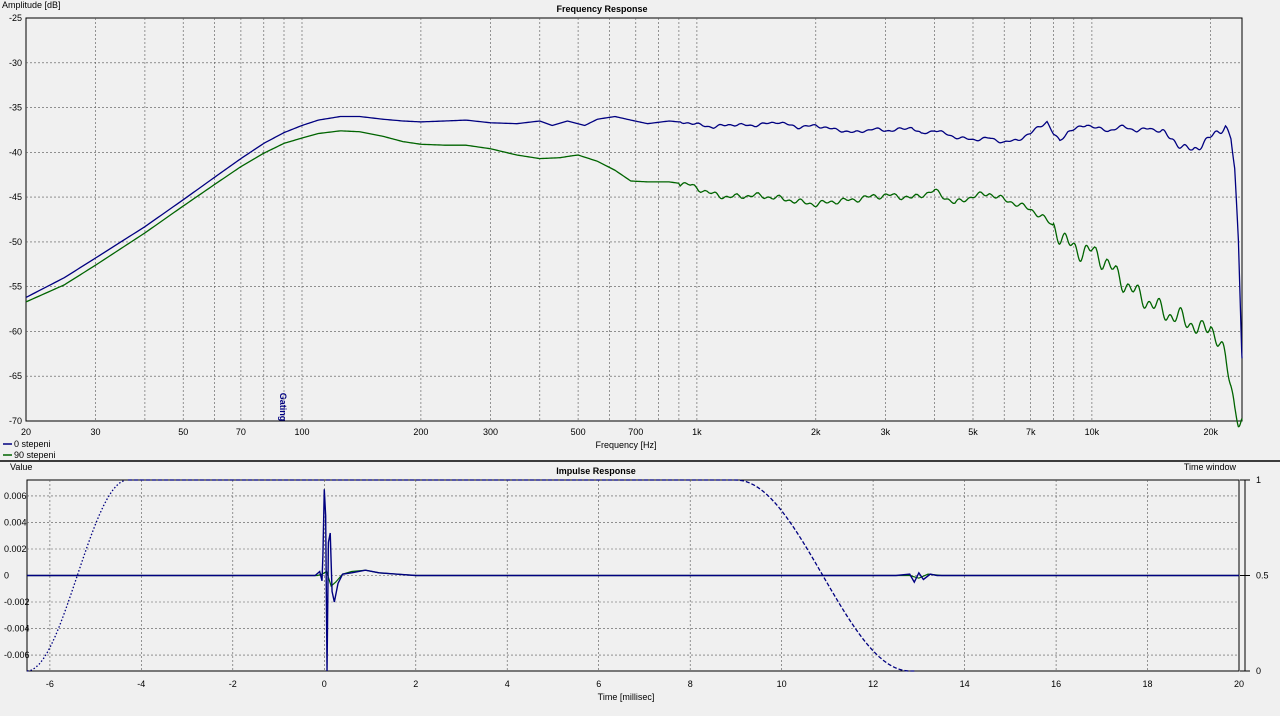 The image size is (1280, 716). What do you see at coordinates (420, 432) in the screenshot?
I see `fr-x-tick-label: 200` at bounding box center [420, 432].